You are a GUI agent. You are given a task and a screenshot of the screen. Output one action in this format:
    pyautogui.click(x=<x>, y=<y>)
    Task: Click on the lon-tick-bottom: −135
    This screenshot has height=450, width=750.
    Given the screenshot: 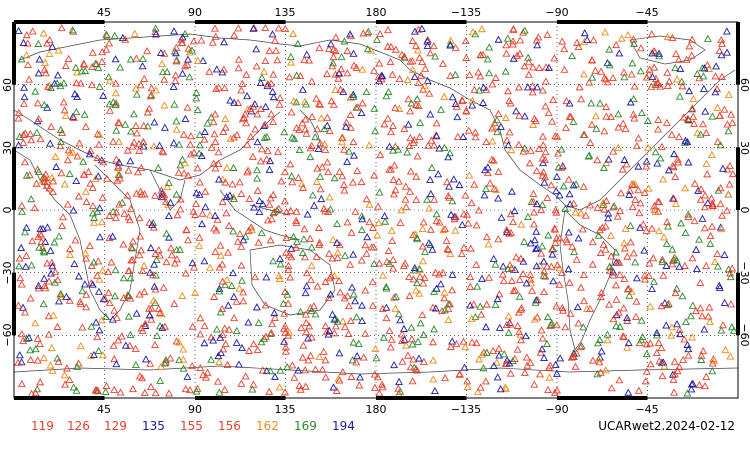 What is the action you would take?
    pyautogui.click(x=466, y=409)
    